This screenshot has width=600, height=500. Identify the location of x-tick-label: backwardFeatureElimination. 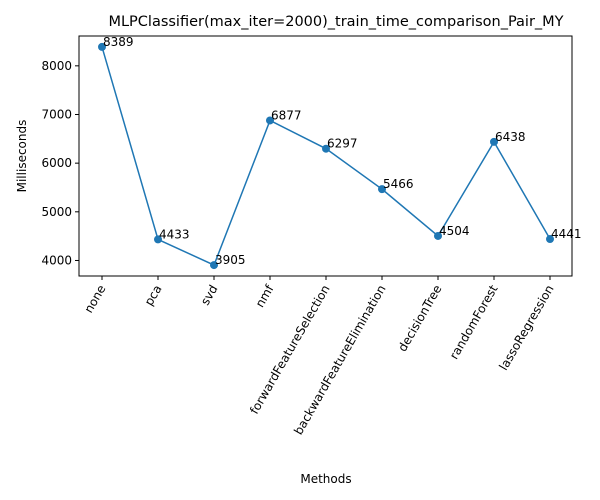
(339, 360).